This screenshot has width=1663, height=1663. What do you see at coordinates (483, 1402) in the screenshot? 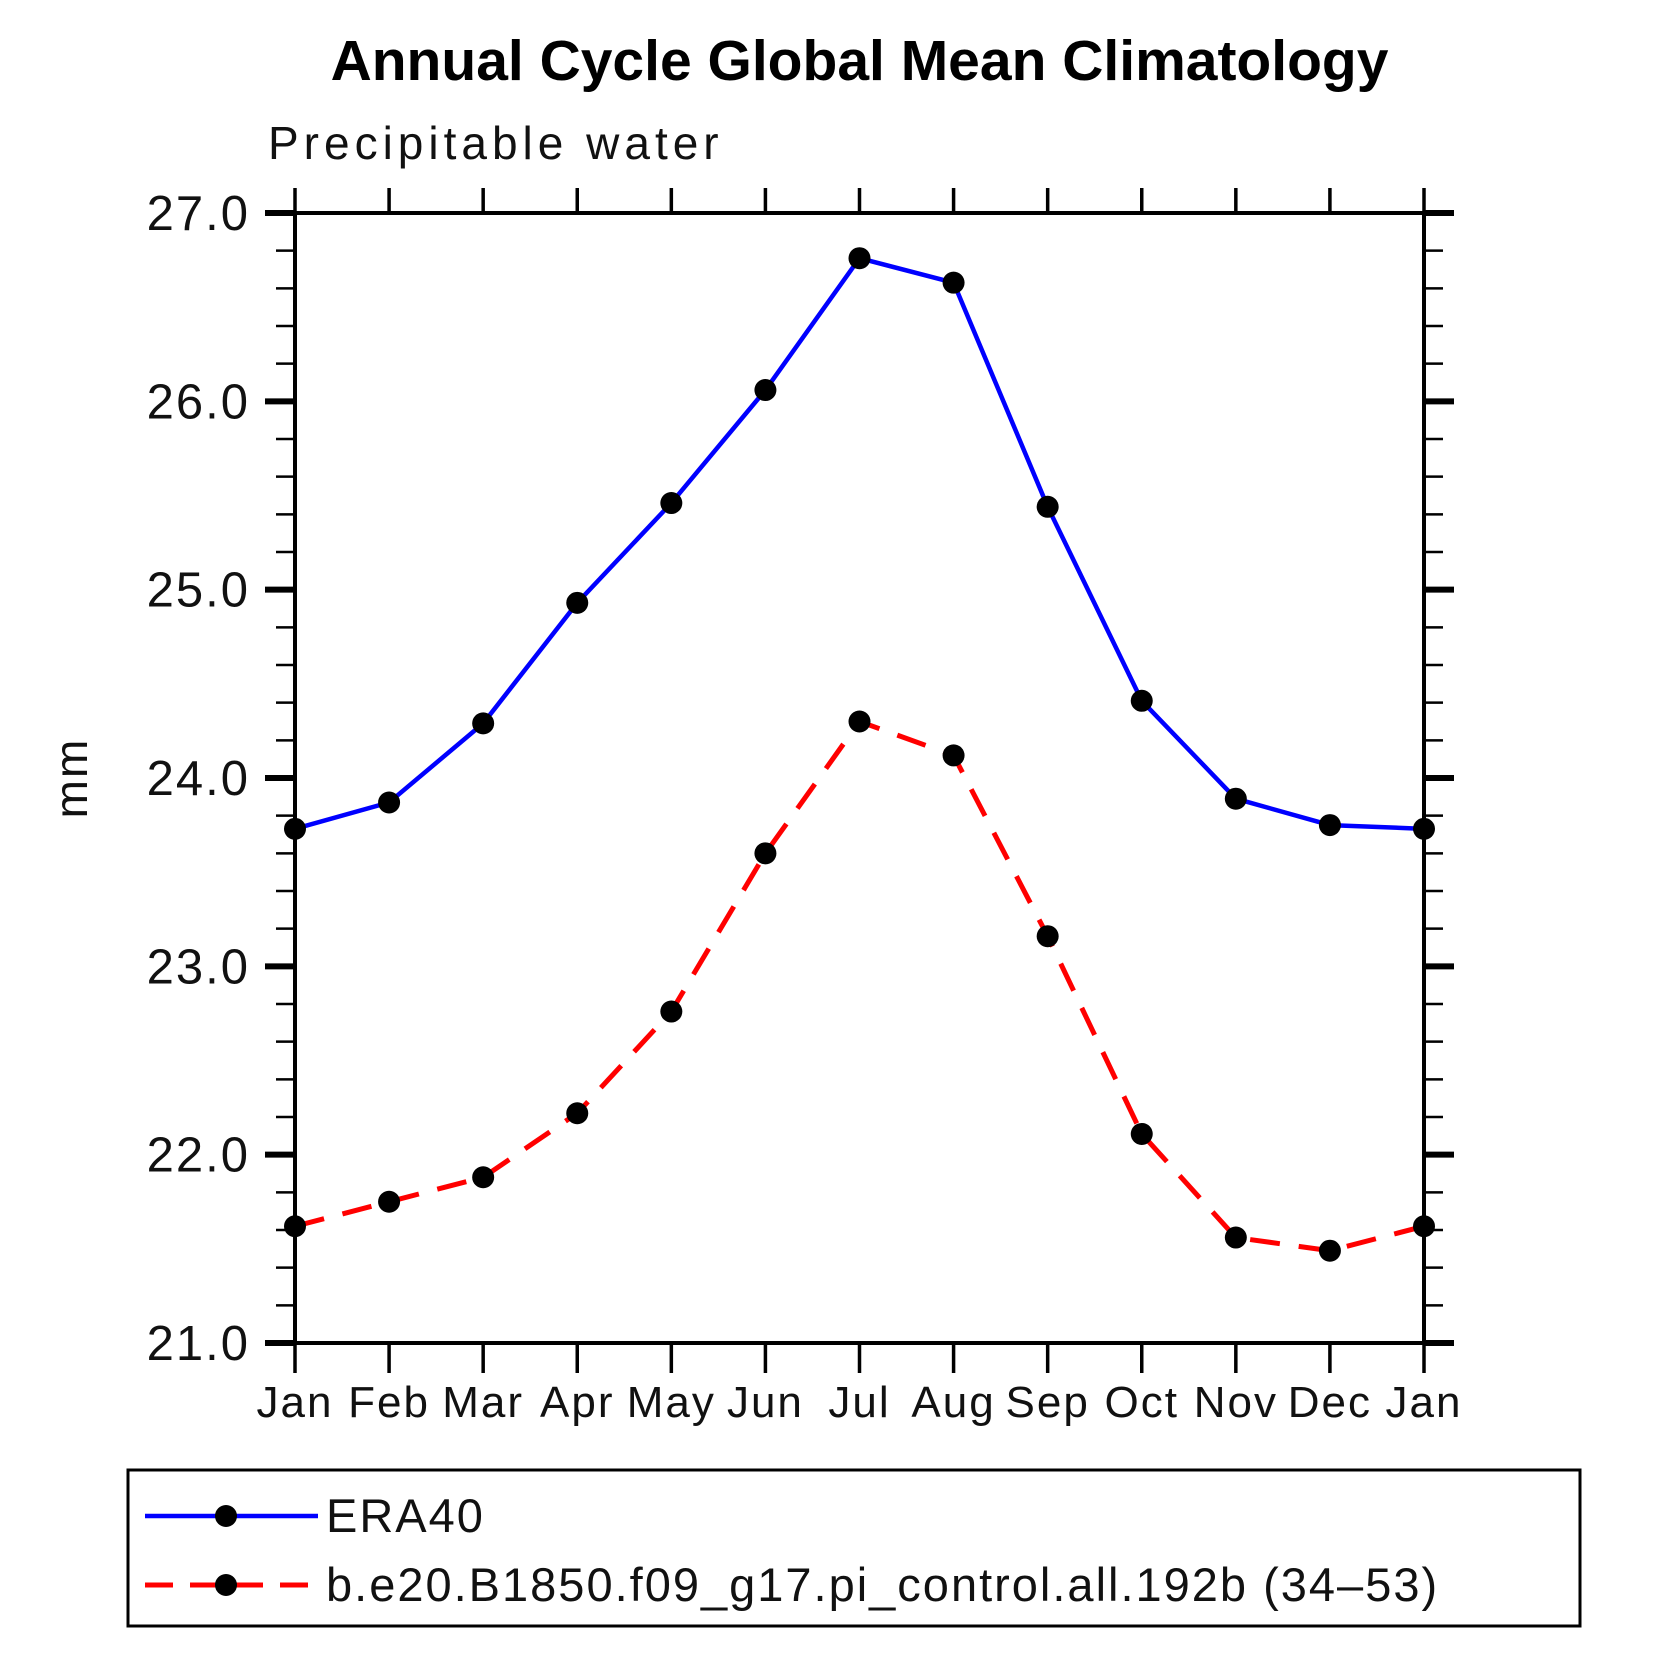
I see `x-tick-label: Mar` at bounding box center [483, 1402].